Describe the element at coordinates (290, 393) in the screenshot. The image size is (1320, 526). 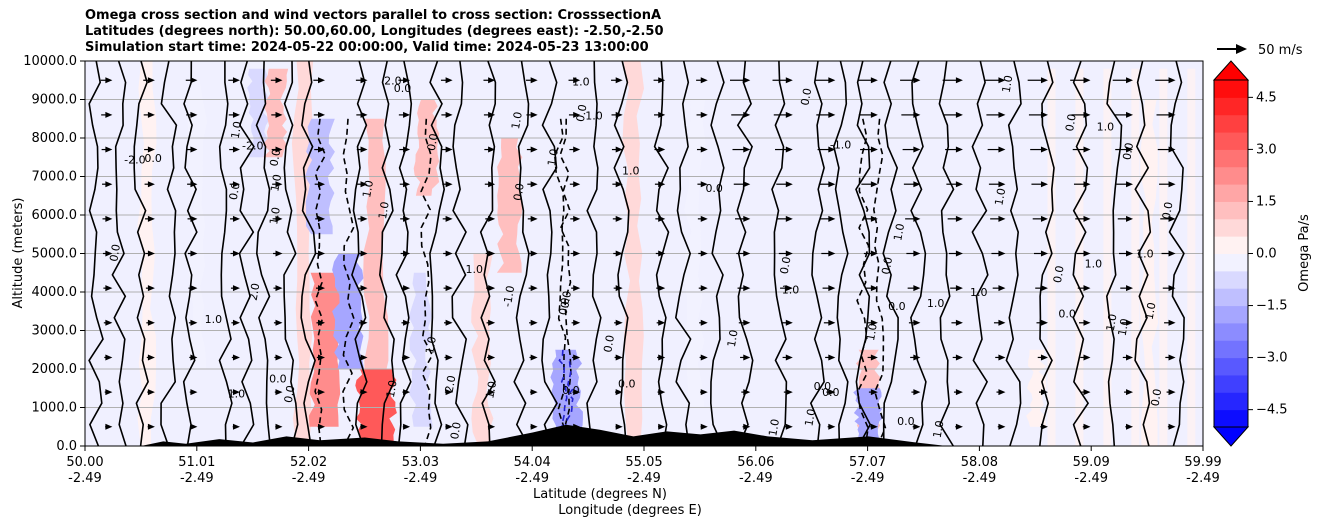
I see `contour-label: 0.0` at that location.